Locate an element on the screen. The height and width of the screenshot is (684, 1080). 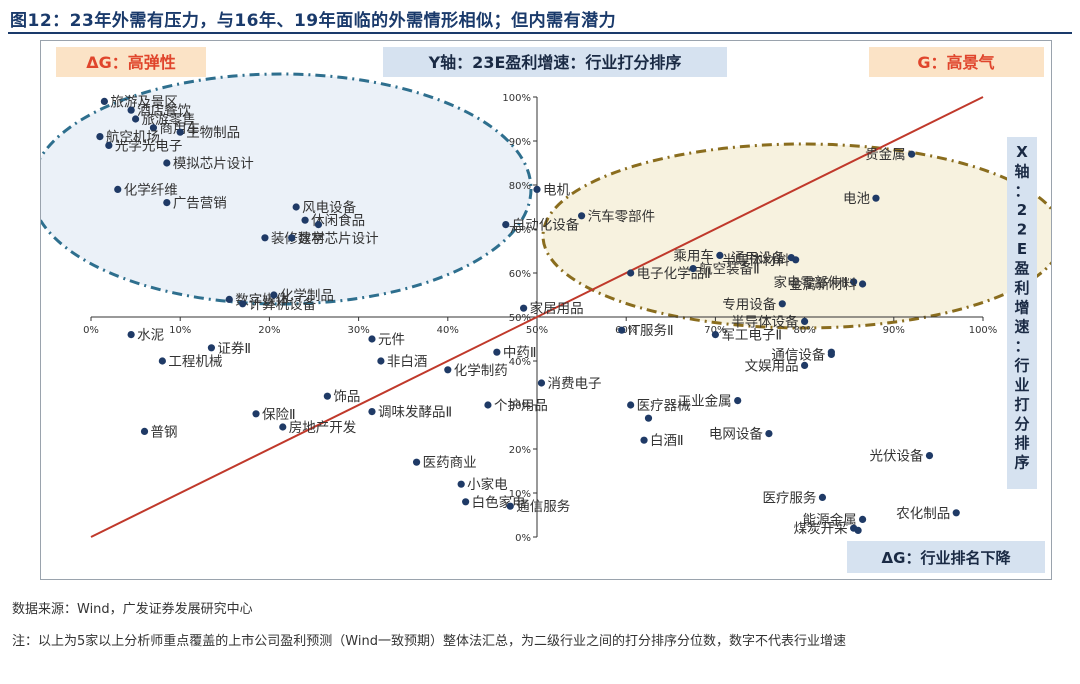
quadrant-label-top-right: G：高景气 is located at coordinates (955, 62).